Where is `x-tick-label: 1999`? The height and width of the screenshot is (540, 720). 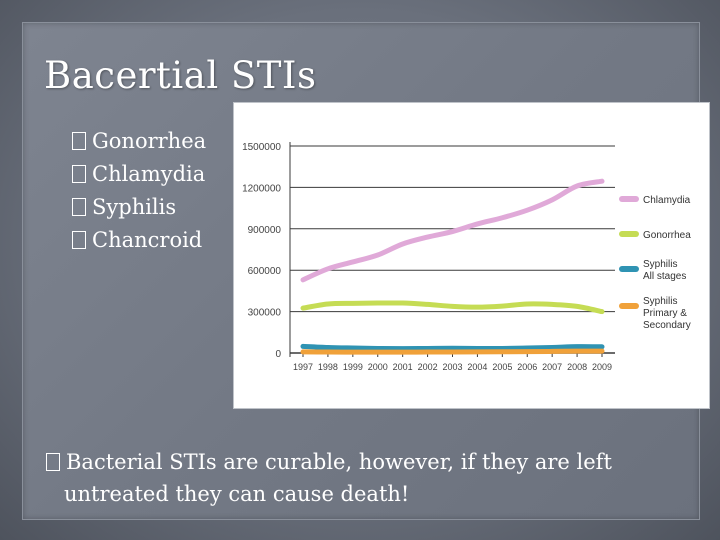 x-tick-label: 1999 is located at coordinates (353, 367).